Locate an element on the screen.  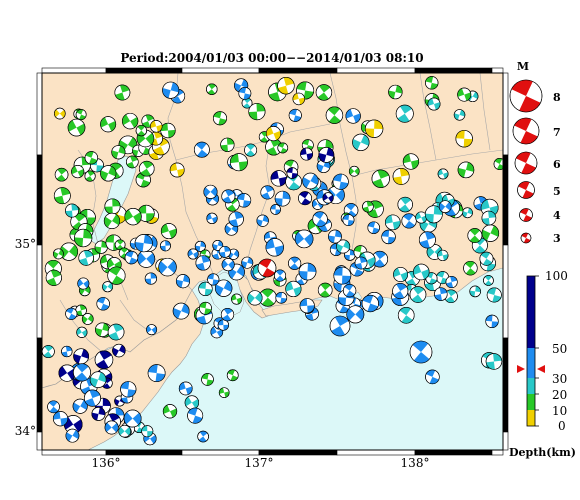
magnitude-label: 3 is located at coordinates (557, 238).